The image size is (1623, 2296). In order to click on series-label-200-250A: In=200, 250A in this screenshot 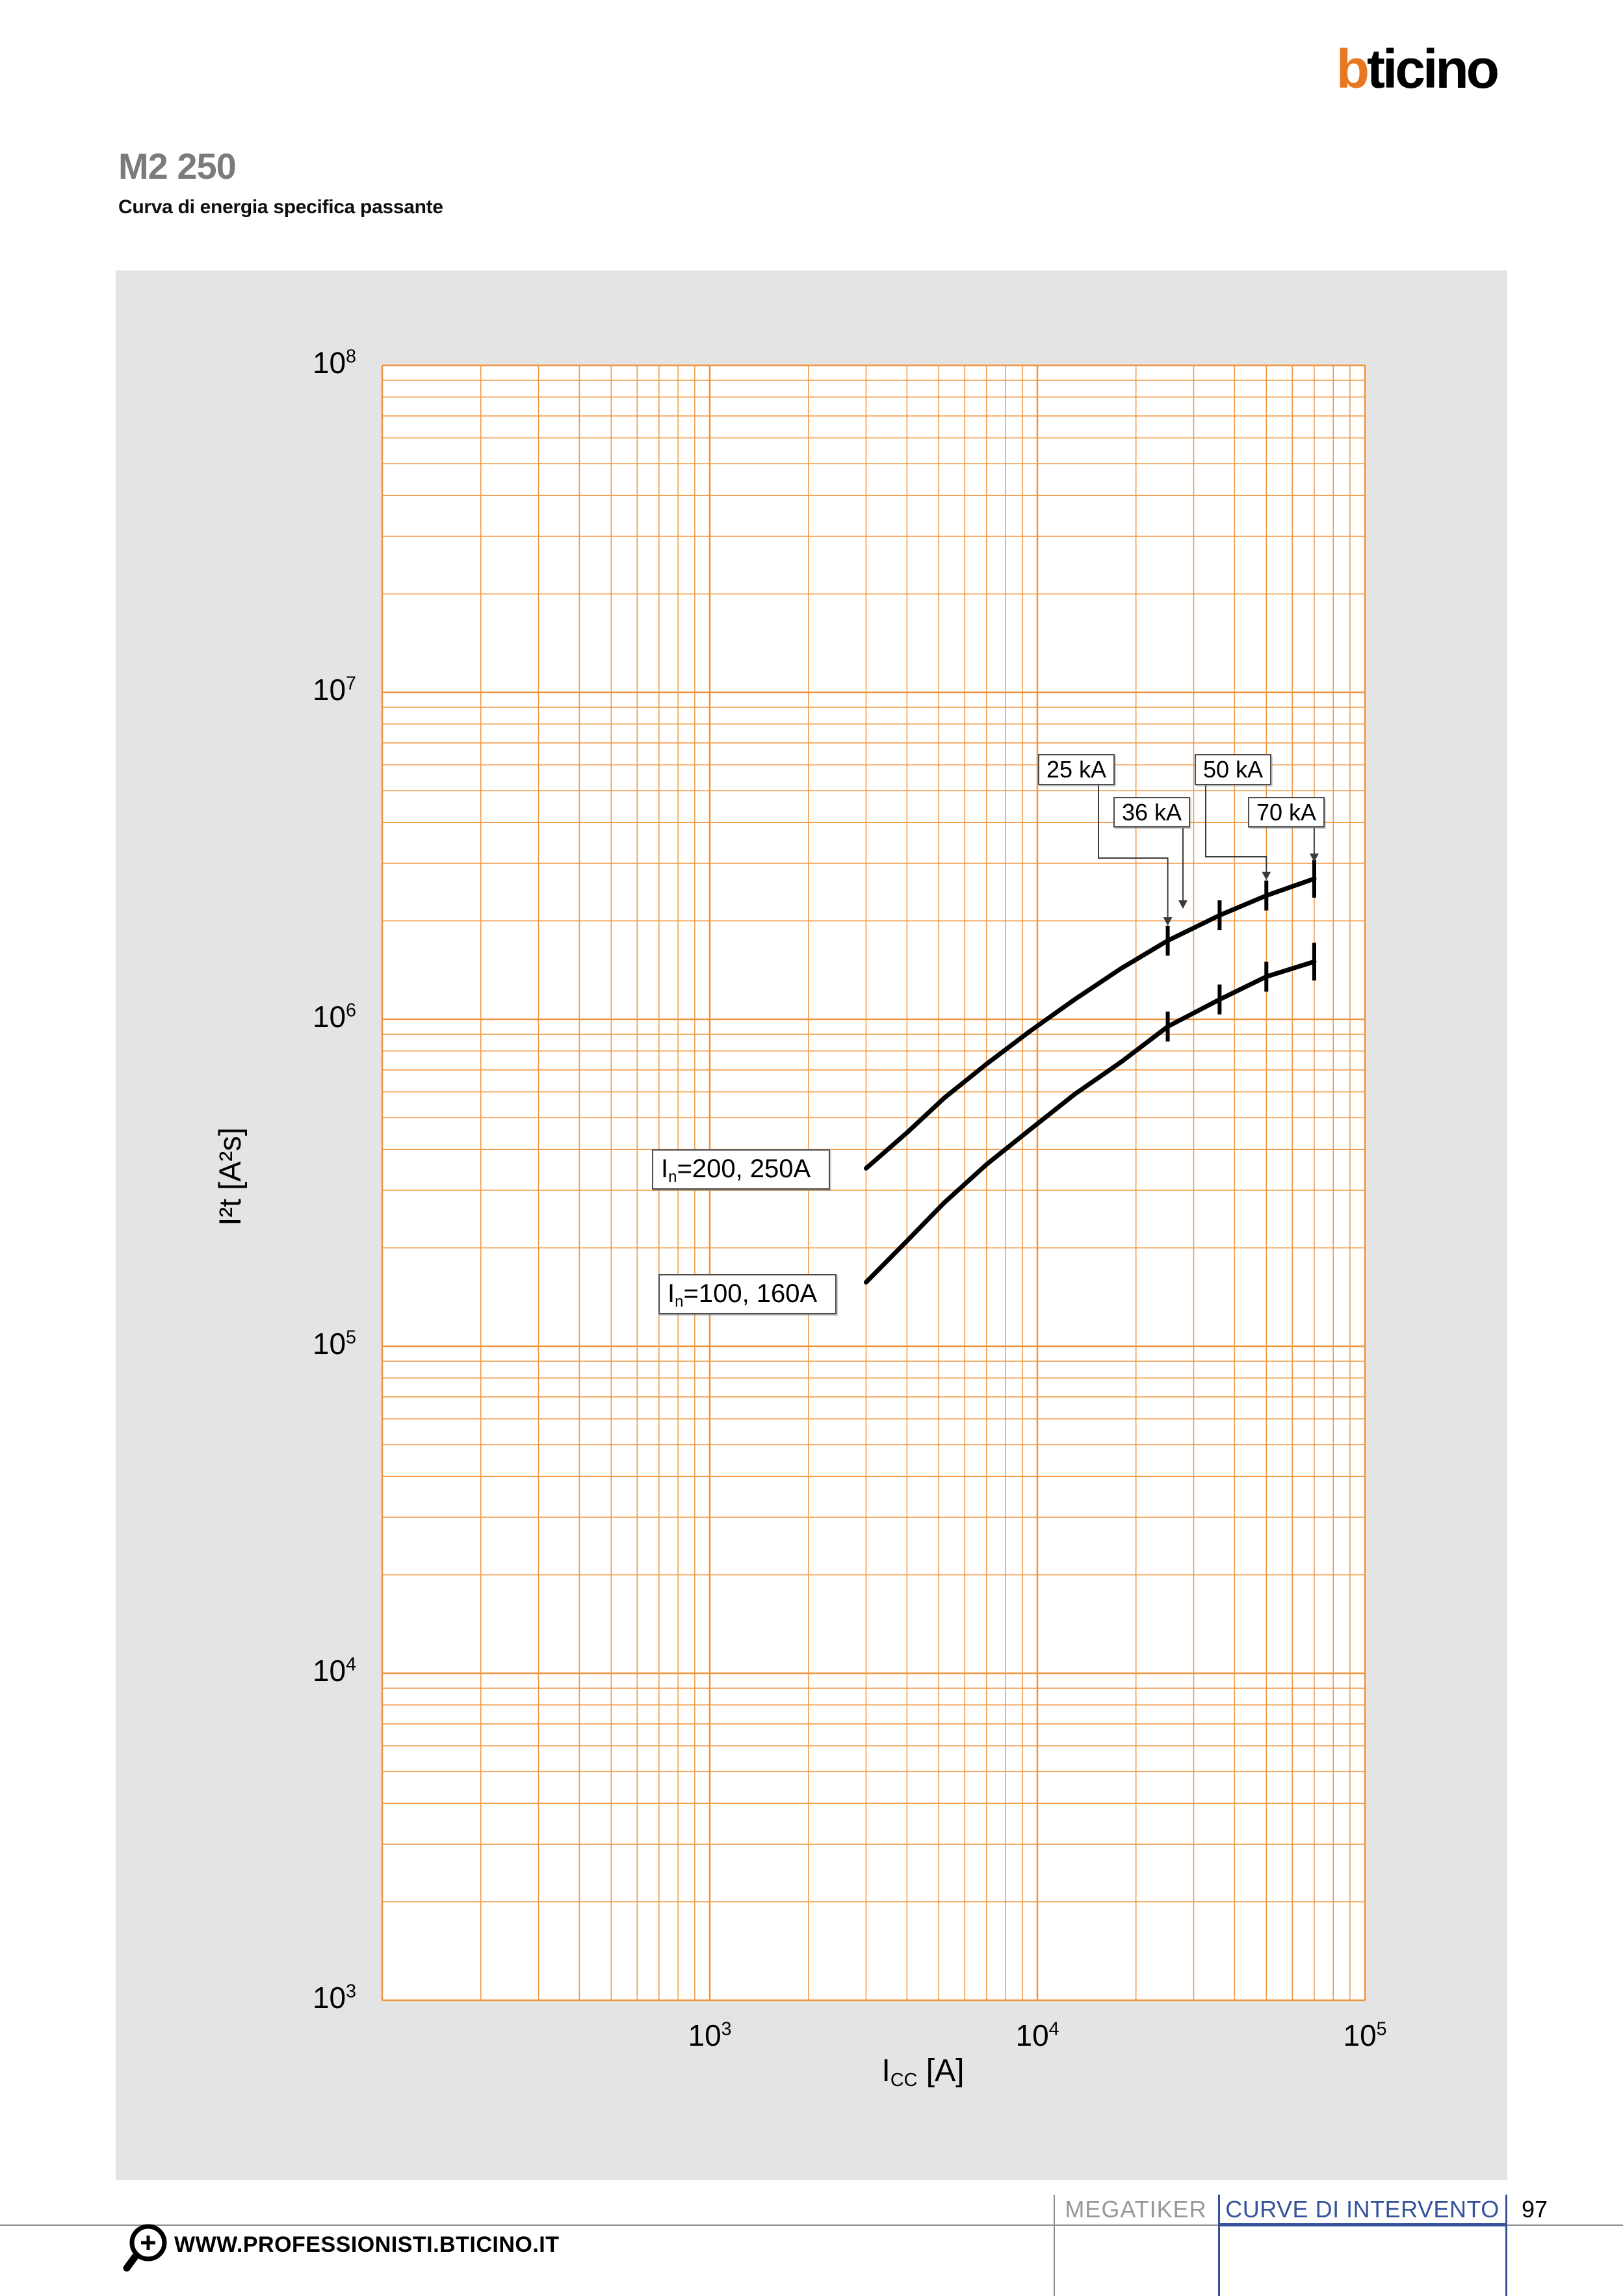, I will do `click(741, 1169)`.